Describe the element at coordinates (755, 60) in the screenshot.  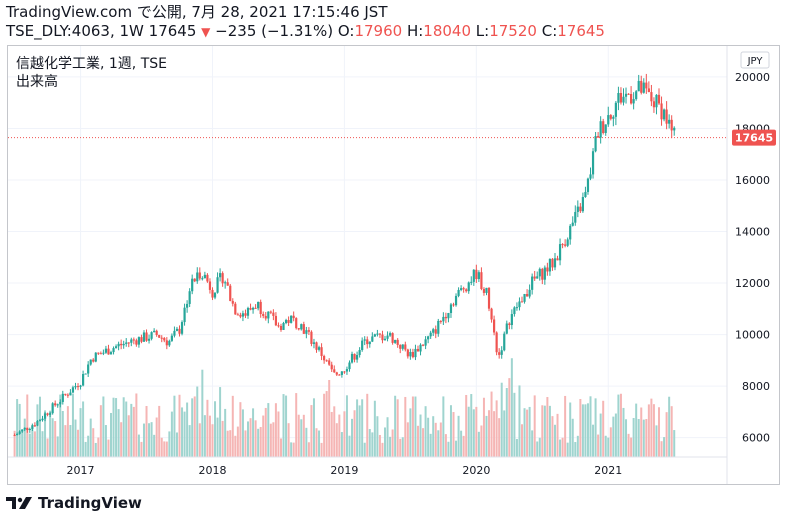
I see `currency-badge: JPY` at that location.